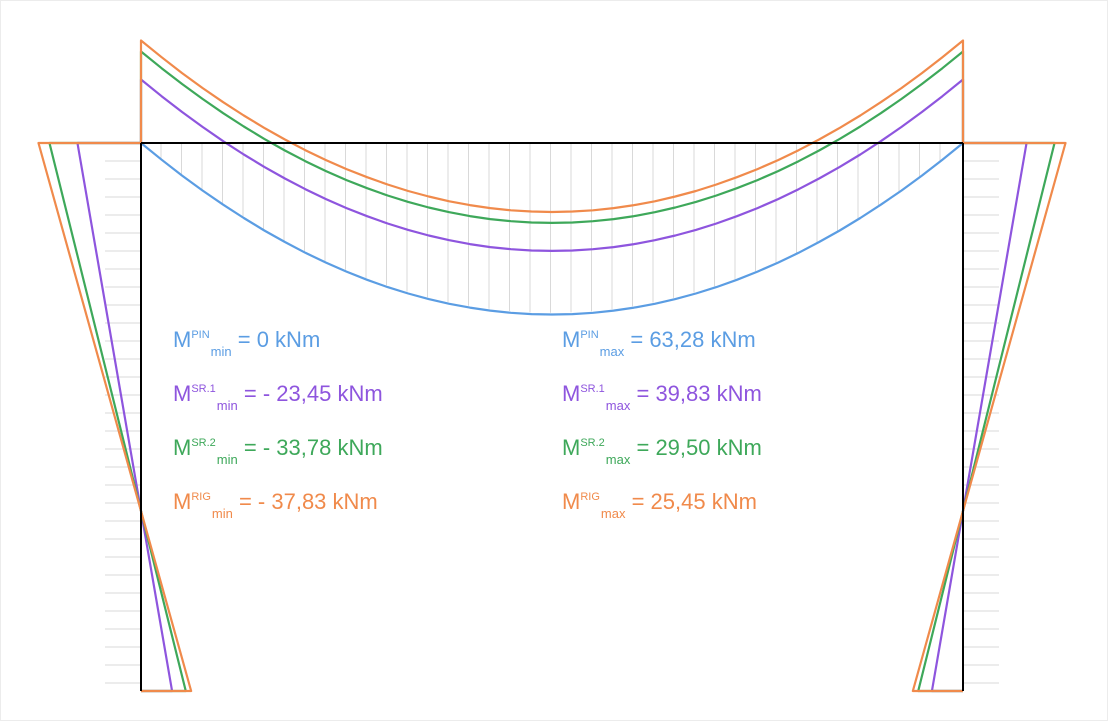  I want to click on label-sr2-max: MSR.2max = 29,50 kNm, so click(662, 451).